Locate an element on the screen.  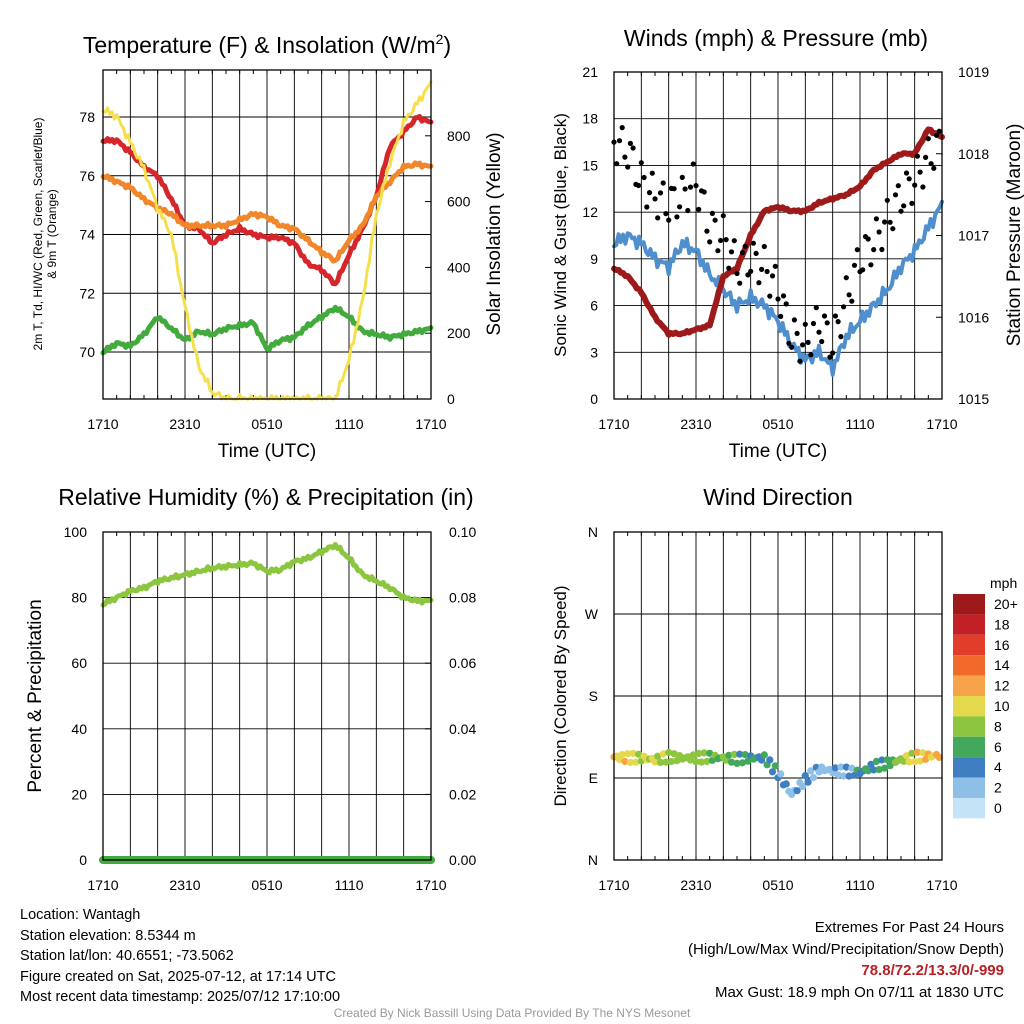
extremes-values: 78.8/72.2/13.3/0/-999 is located at coordinates (932, 970).